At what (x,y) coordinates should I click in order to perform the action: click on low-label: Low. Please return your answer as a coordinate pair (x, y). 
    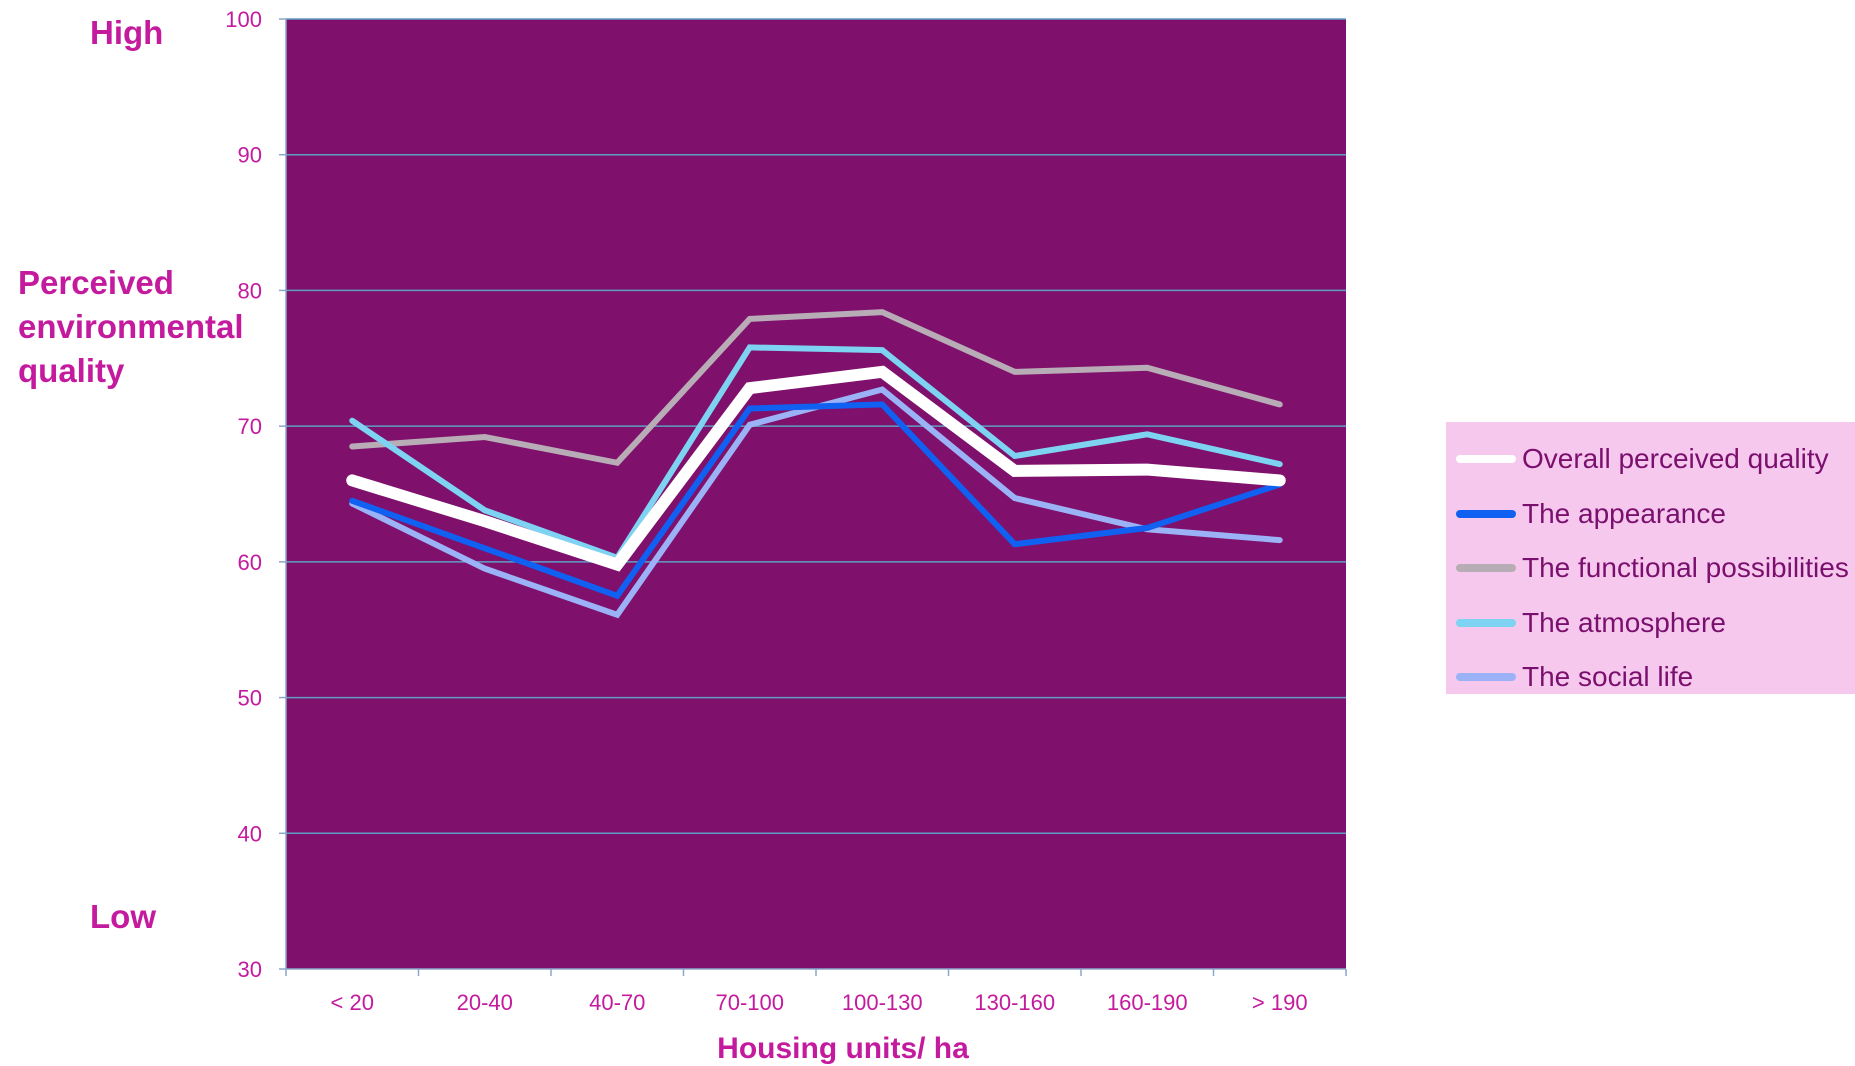
    Looking at the image, I should click on (123, 916).